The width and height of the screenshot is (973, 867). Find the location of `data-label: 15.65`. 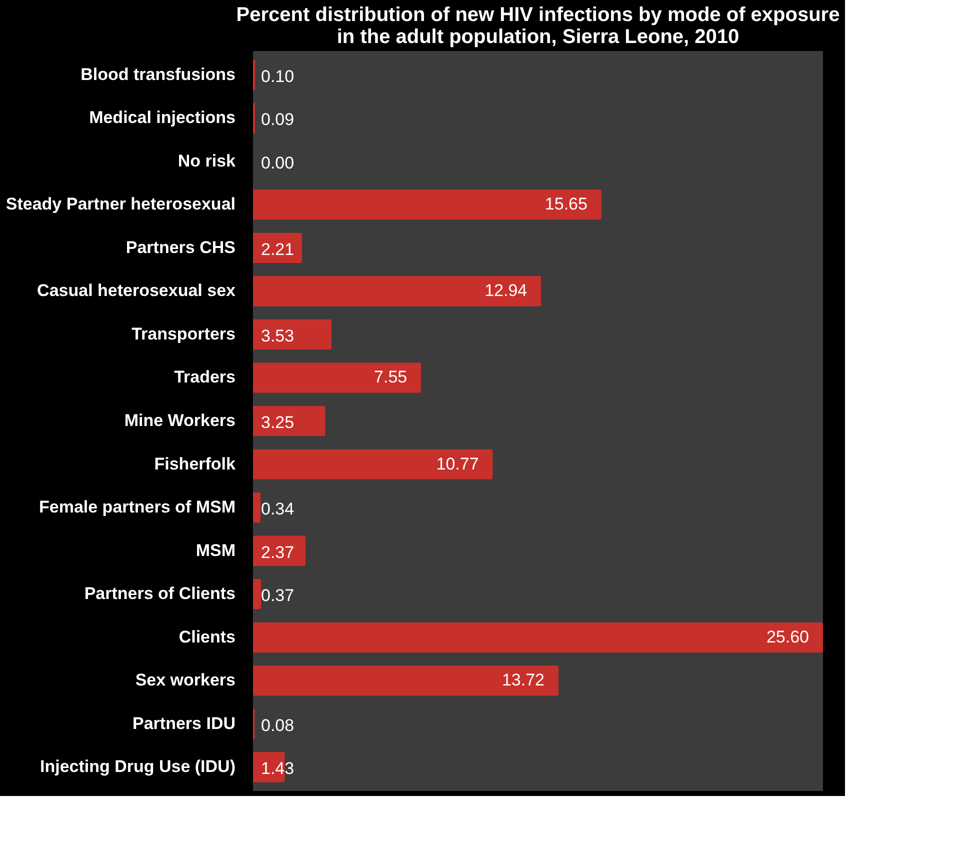

data-label: 15.65 is located at coordinates (566, 204).